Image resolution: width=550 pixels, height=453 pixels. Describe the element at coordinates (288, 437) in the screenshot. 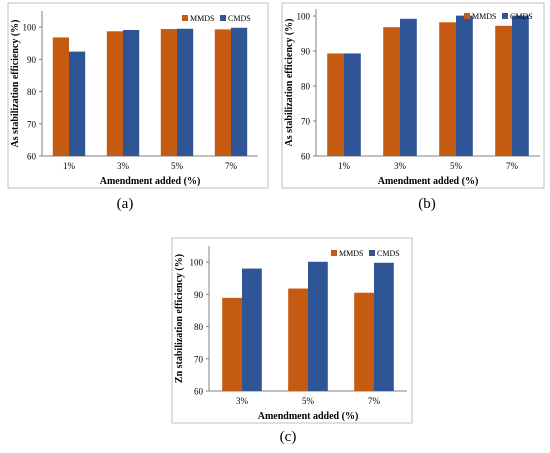

I see `caption-c: (c)` at that location.